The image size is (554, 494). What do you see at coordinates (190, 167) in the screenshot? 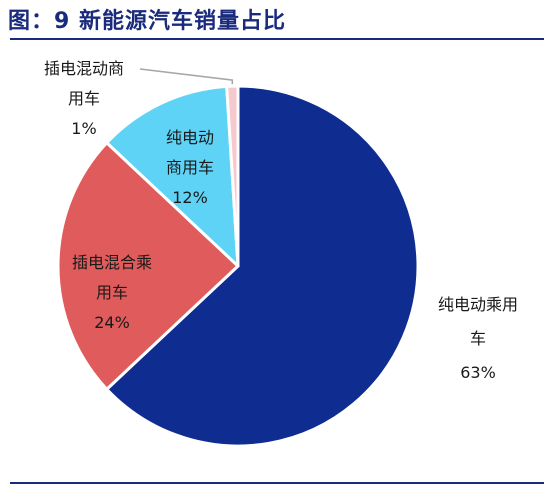
I see `slice-label: 纯电动商用车 12%` at bounding box center [190, 167].